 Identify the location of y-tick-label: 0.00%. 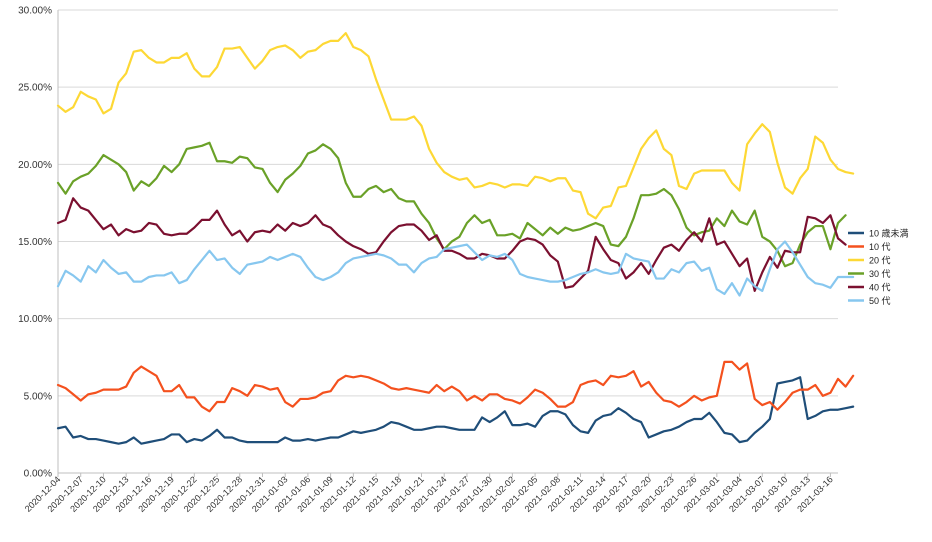
(38, 474).